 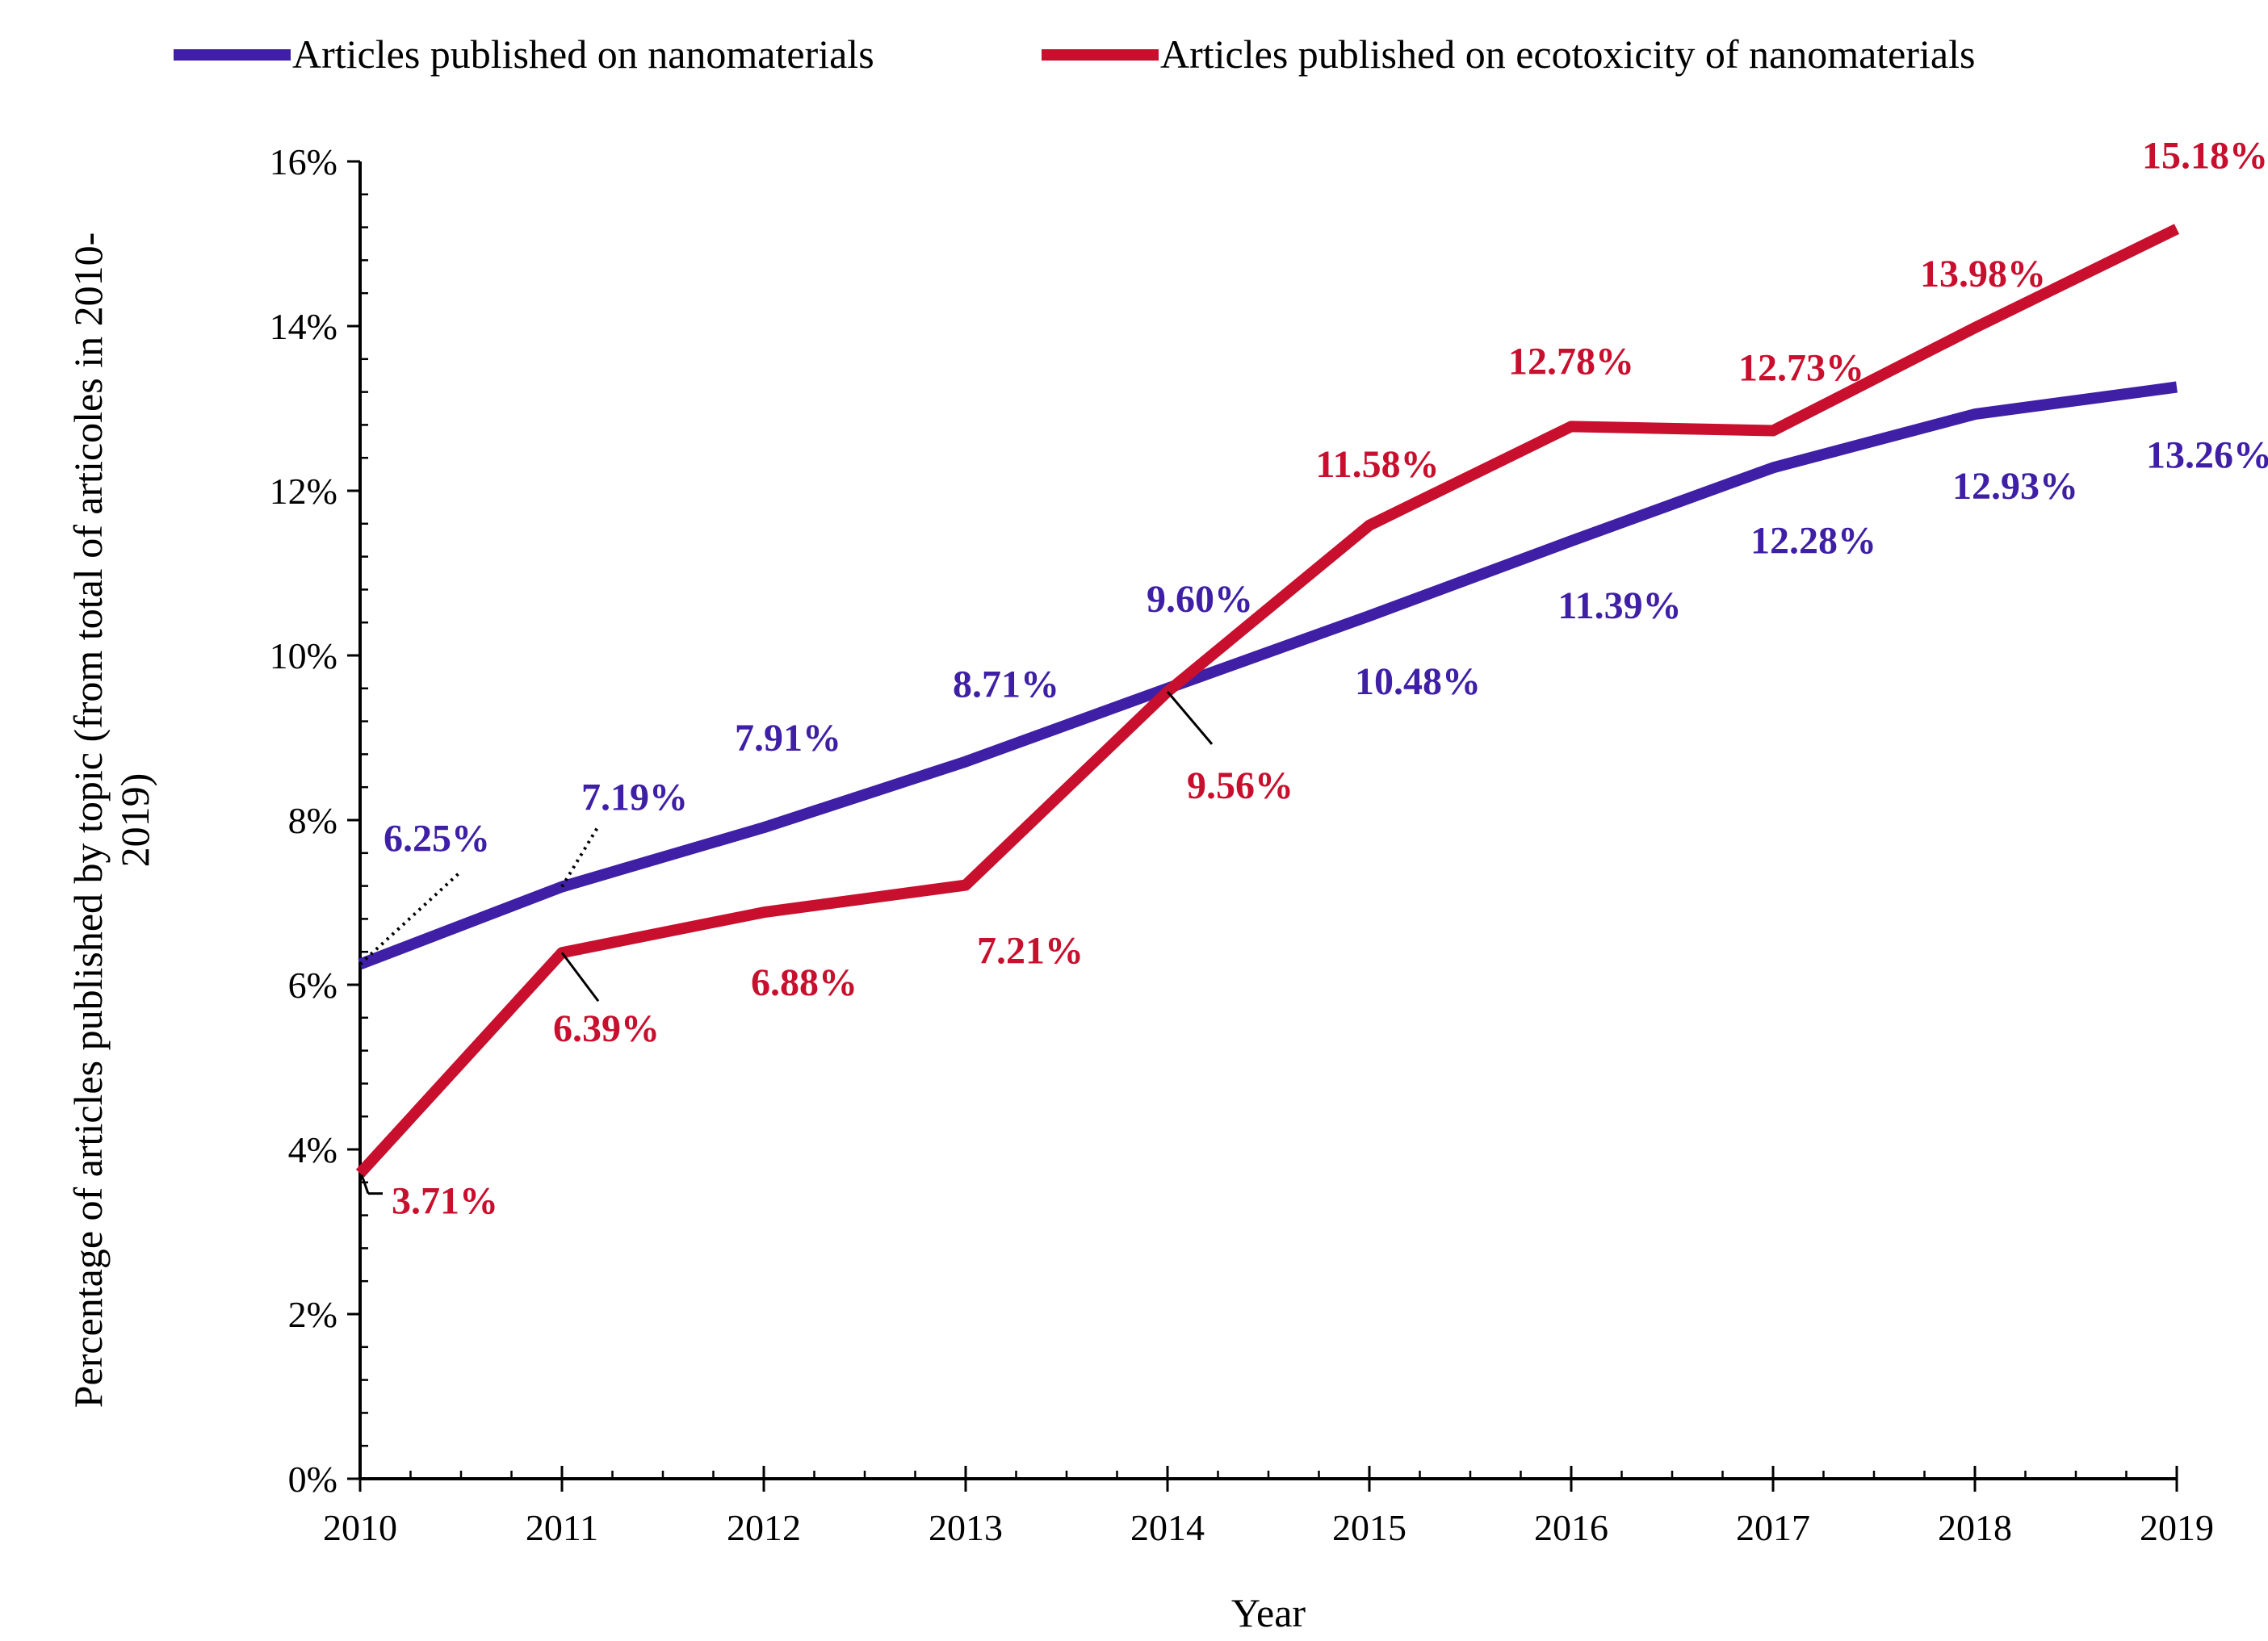 I want to click on y-tick-label: 16%, so click(x=303, y=161).